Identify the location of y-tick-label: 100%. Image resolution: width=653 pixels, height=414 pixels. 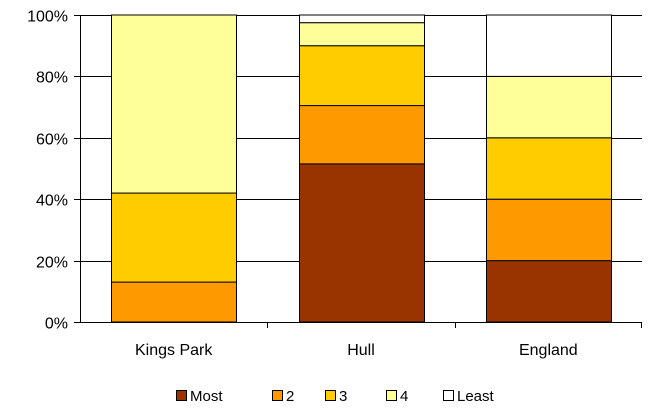
(47, 17).